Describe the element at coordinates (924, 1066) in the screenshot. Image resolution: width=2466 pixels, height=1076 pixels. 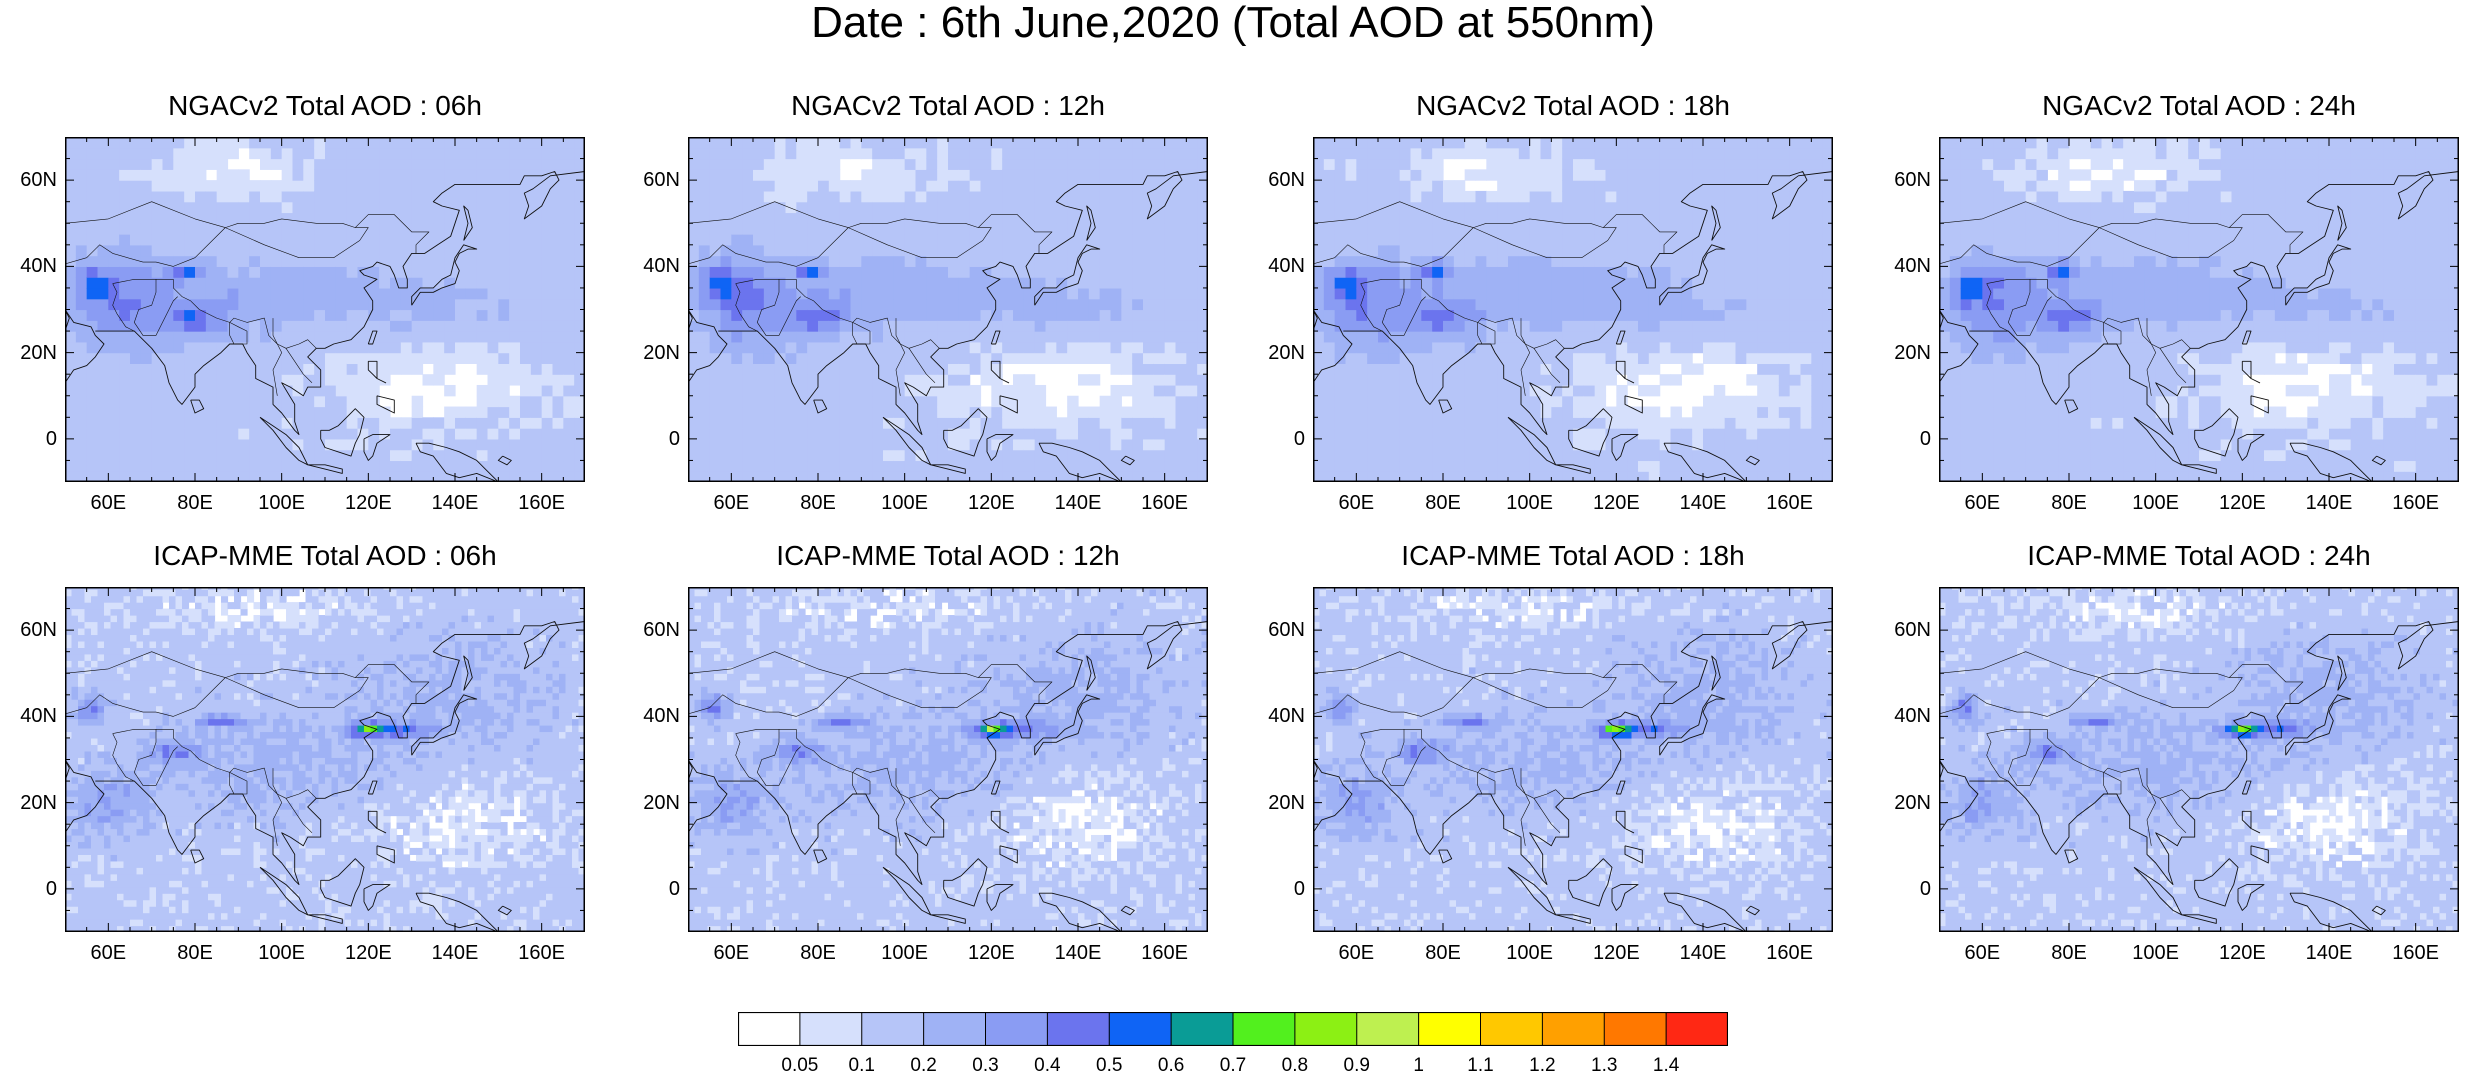
I see `colorbar-label: 0.2` at that location.